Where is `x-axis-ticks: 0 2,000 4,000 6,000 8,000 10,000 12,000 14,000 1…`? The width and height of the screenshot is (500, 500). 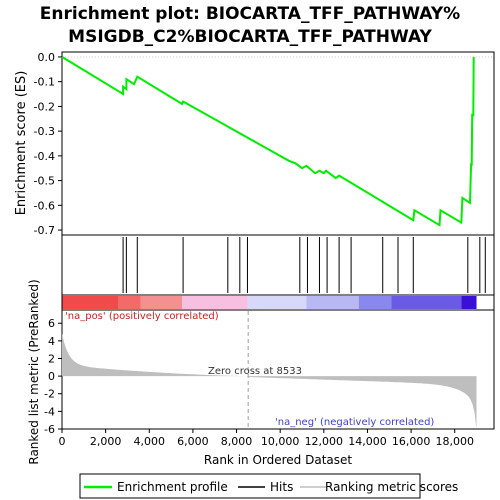 x-axis-ticks: 0 2,000 4,000 6,000 8,000 10,000 12,000 14,000 1… is located at coordinates (266, 438).